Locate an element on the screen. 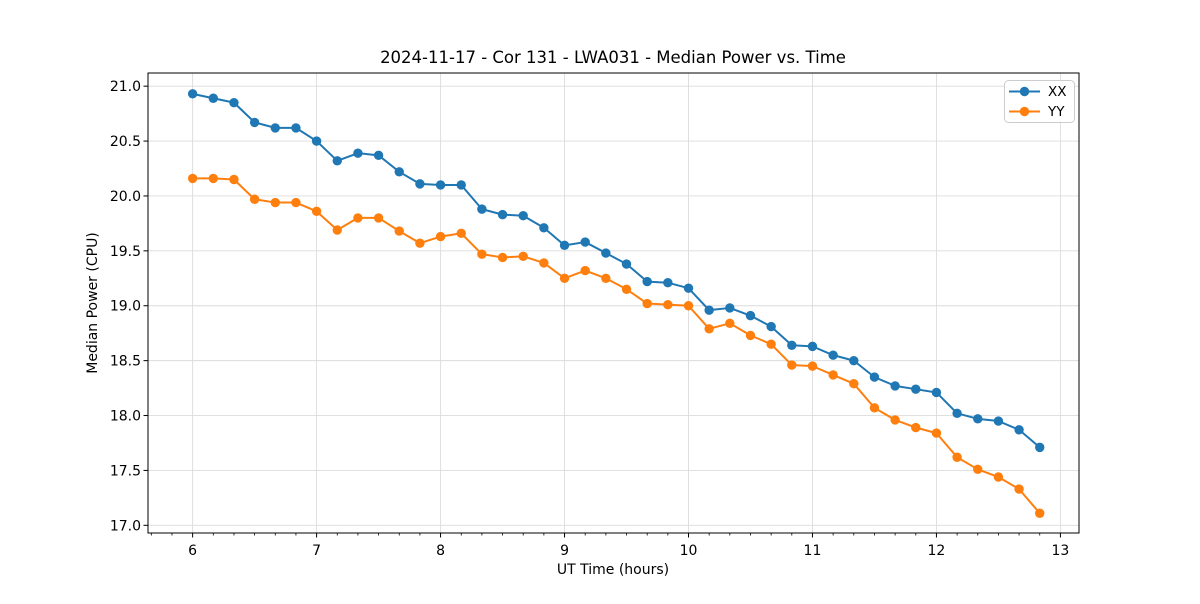 This screenshot has height=604, width=1200. x-axis-label: UT Time (hours) is located at coordinates (613, 570).